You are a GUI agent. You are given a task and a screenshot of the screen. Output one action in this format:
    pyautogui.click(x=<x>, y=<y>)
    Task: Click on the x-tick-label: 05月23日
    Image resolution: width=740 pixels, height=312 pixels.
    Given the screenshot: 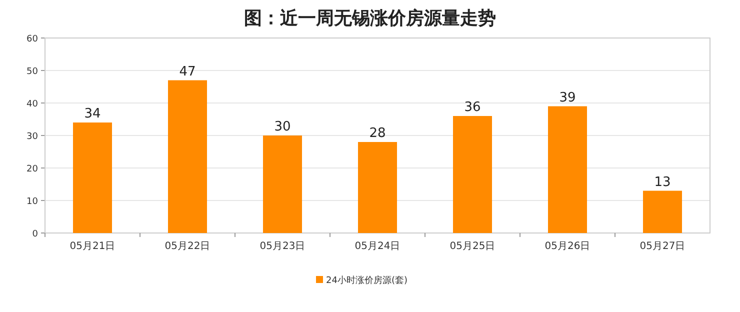 What is the action you would take?
    pyautogui.click(x=283, y=246)
    